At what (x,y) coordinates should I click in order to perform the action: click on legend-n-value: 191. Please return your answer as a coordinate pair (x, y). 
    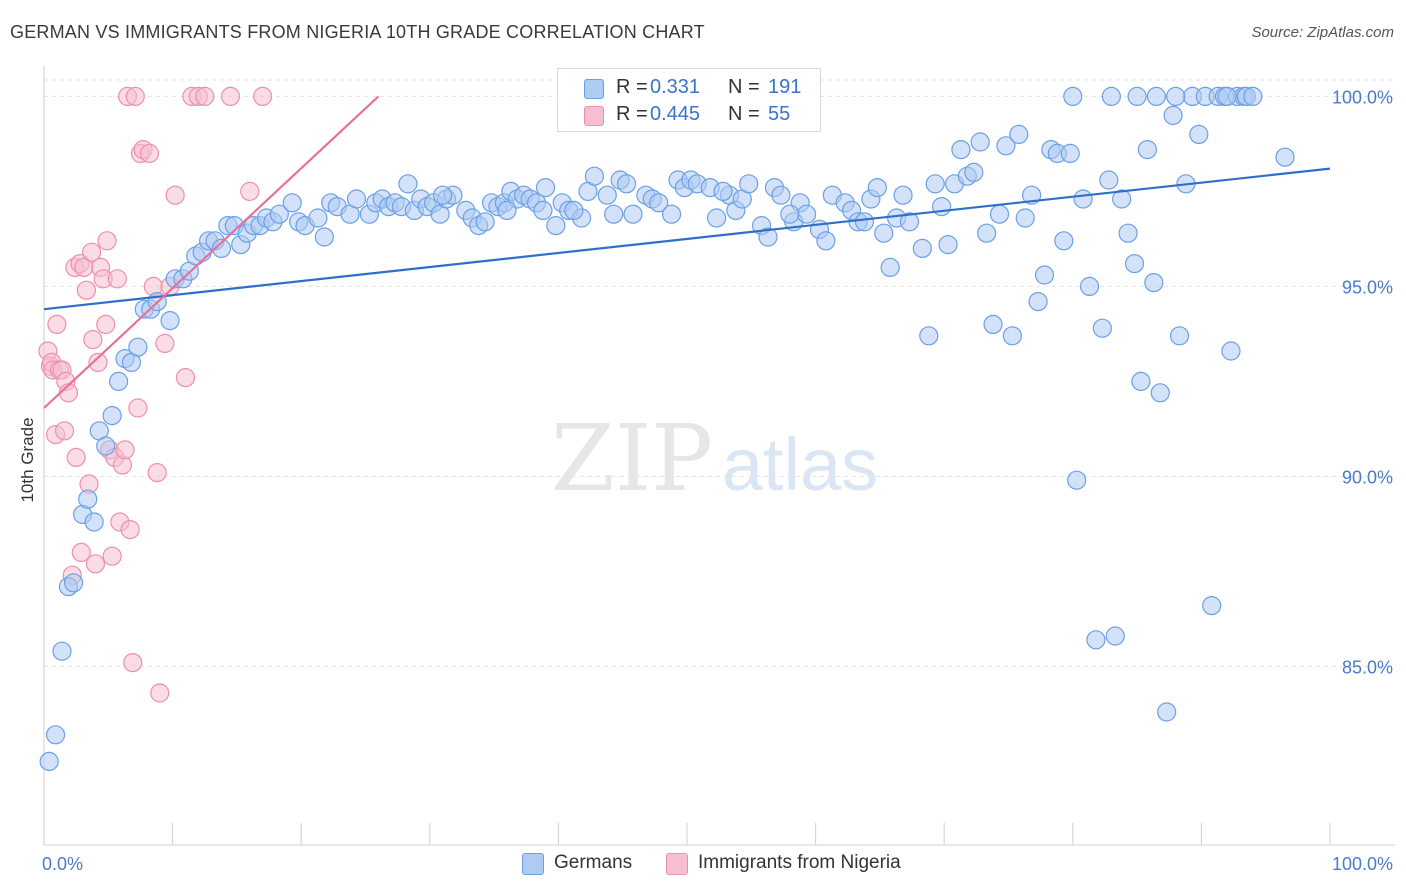
    Looking at the image, I should click on (785, 87).